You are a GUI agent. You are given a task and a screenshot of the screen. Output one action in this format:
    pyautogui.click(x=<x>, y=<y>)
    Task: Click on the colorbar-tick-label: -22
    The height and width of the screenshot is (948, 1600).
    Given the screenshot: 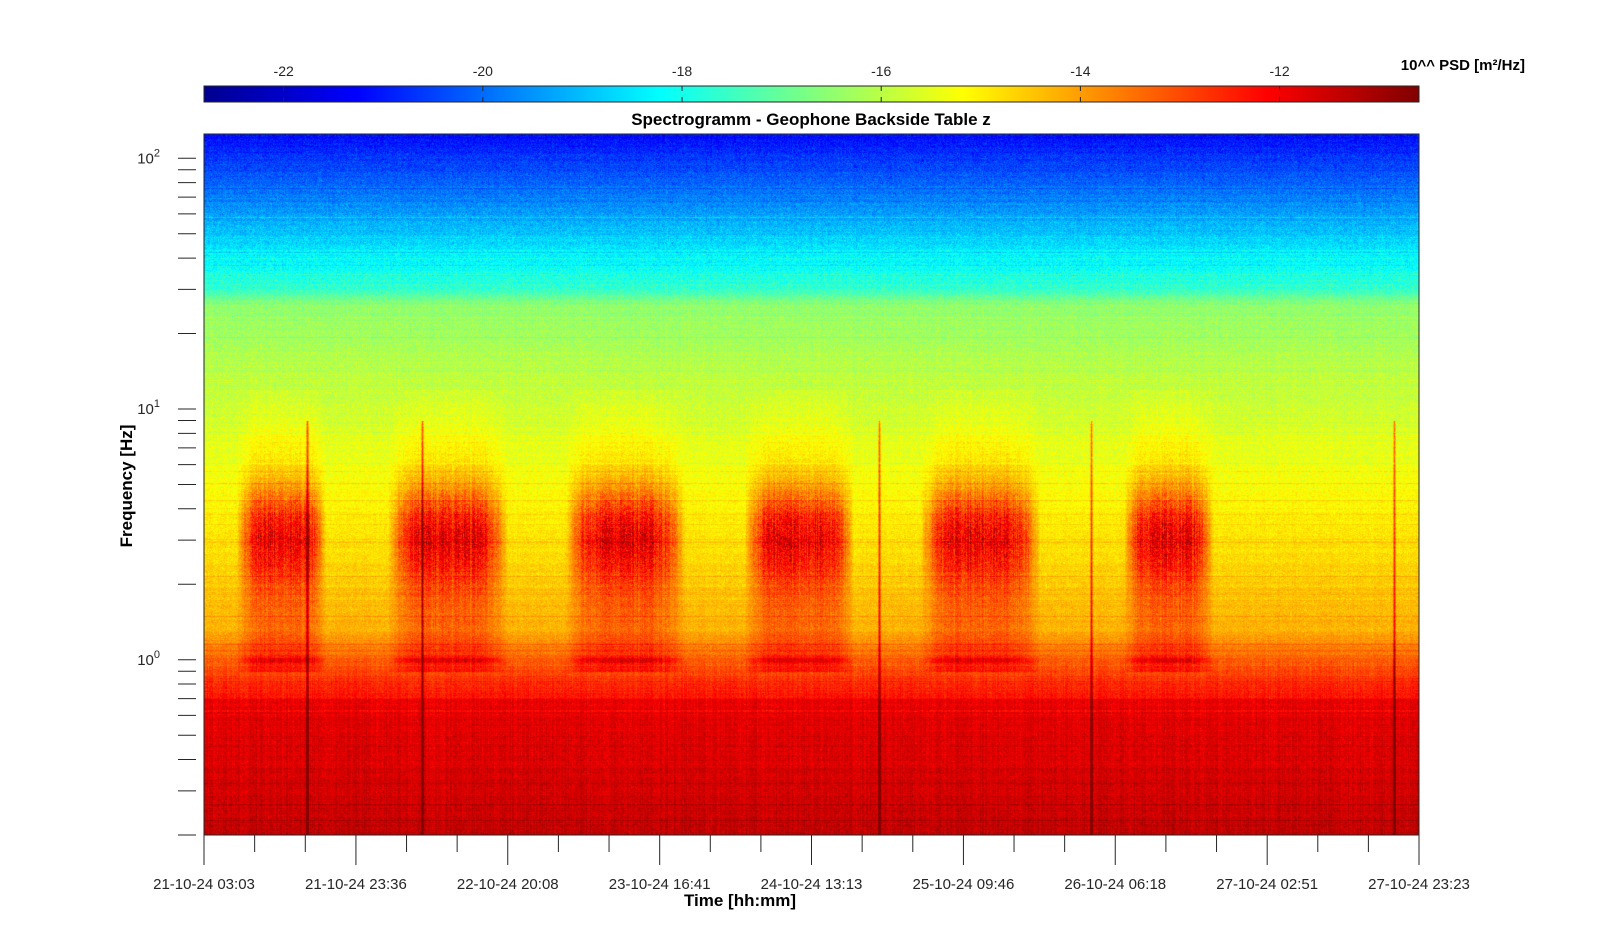 What is the action you would take?
    pyautogui.click(x=284, y=71)
    